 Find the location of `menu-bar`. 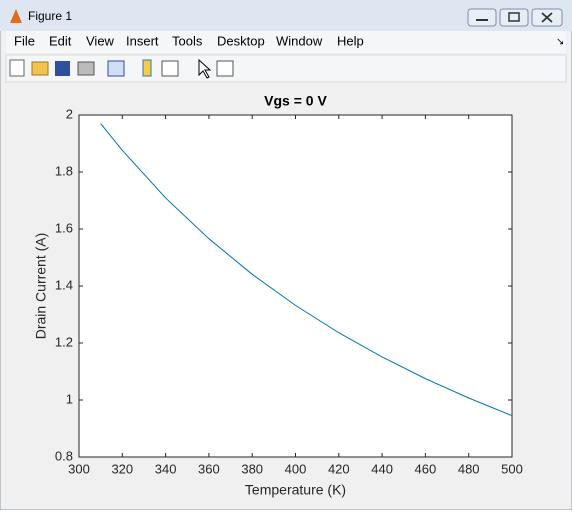

menu-bar is located at coordinates (286, 42).